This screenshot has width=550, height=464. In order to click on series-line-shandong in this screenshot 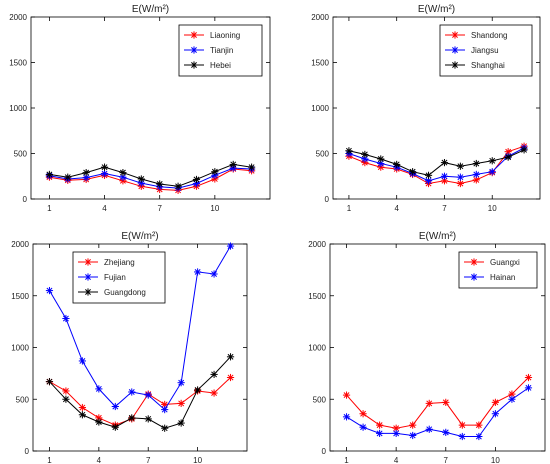, I will do `click(436, 165)`.